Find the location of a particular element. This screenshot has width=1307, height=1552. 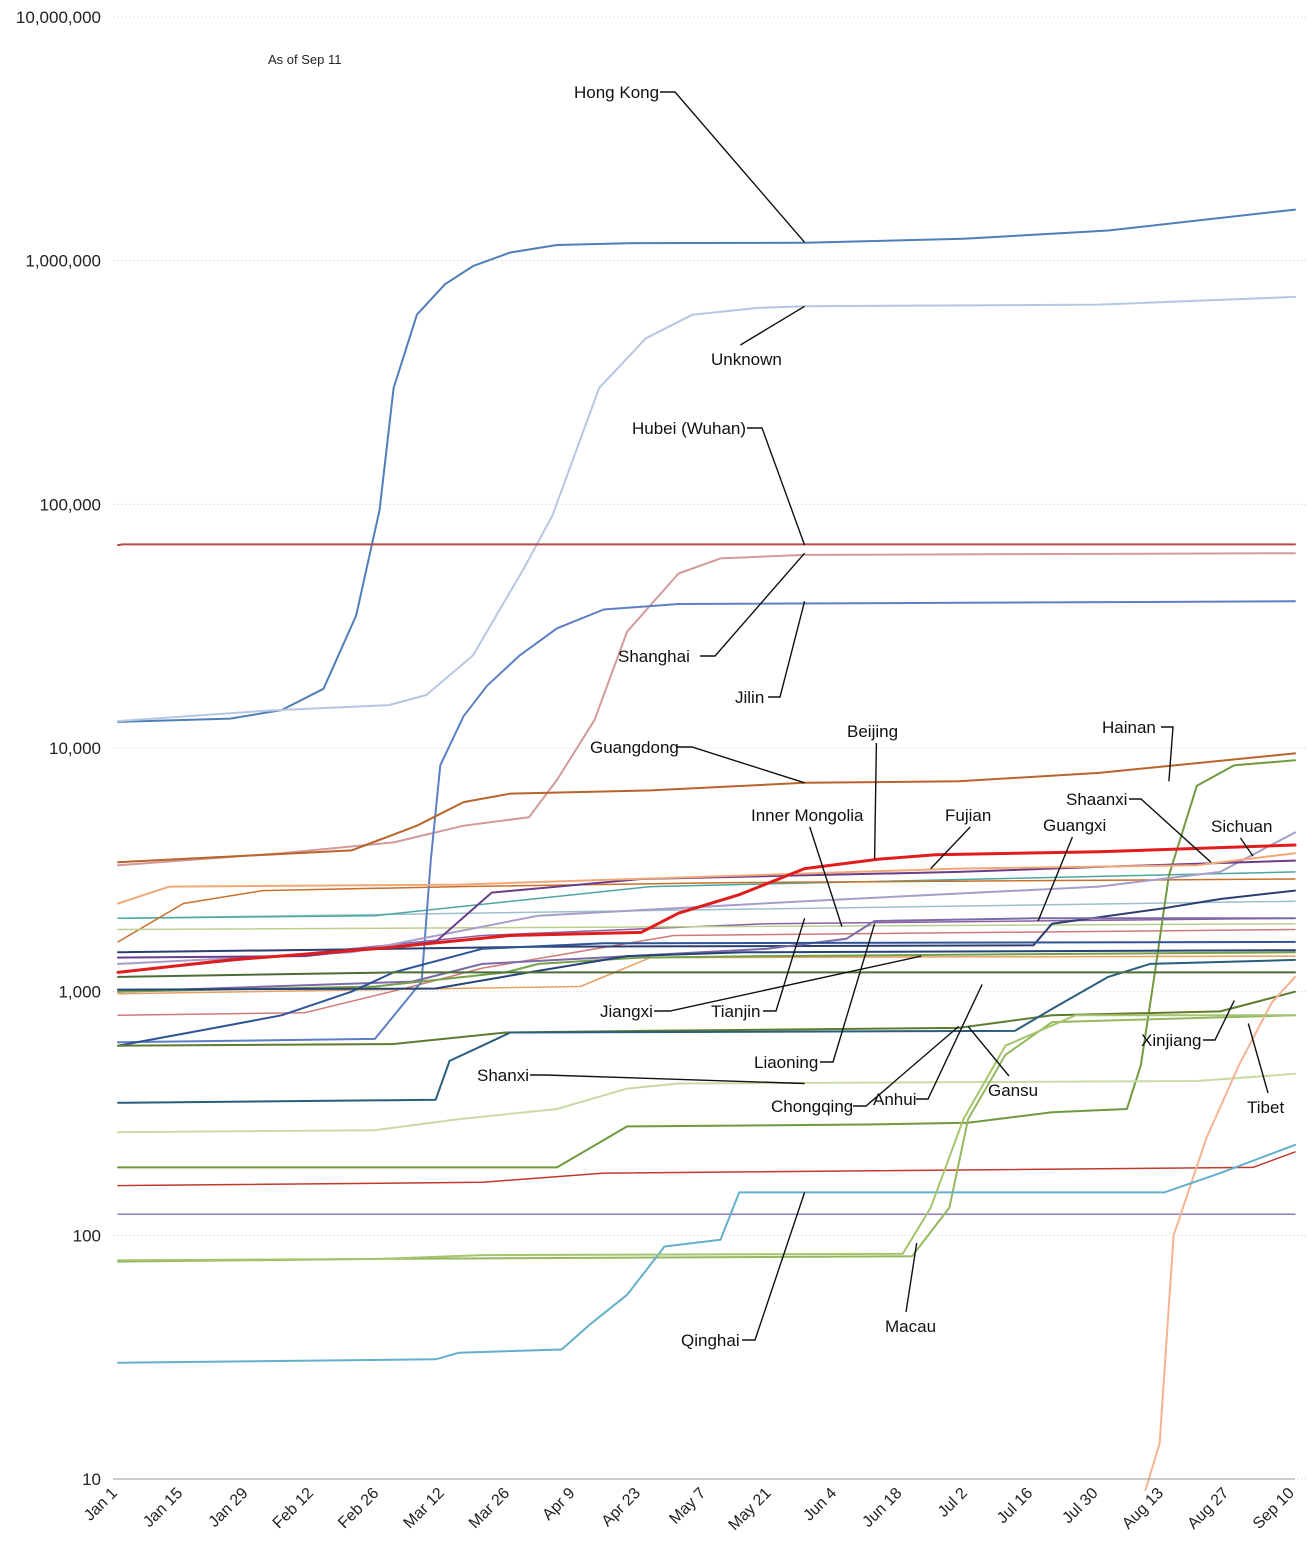

series-line-xinjiang is located at coordinates (706, 974).